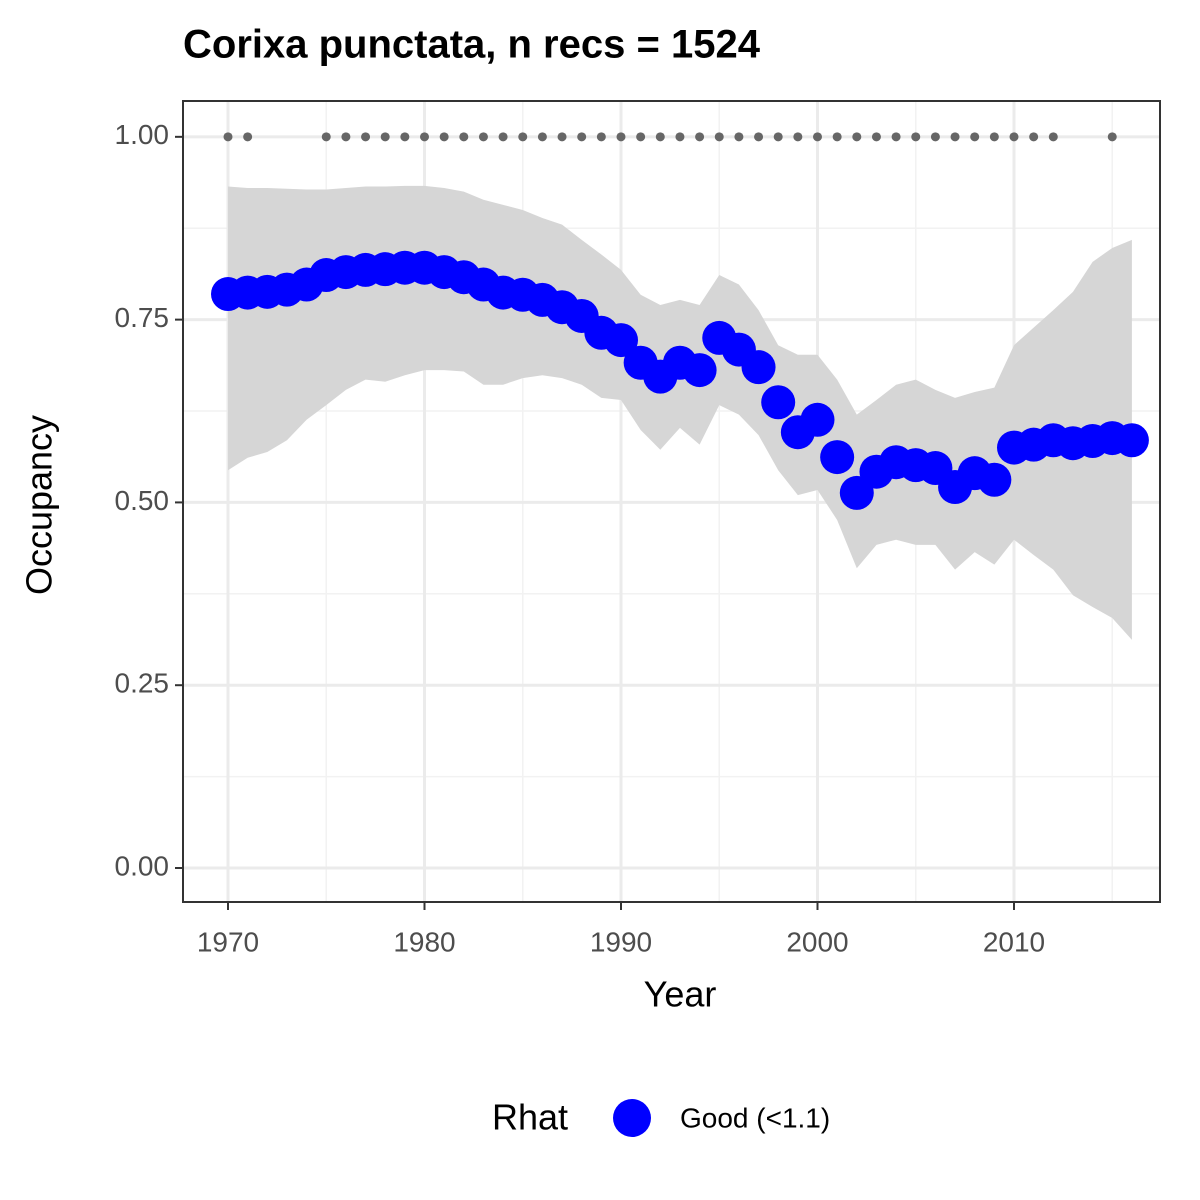 This screenshot has width=1200, height=1200. What do you see at coordinates (1014, 941) in the screenshot?
I see `x-tick-label: 2010` at bounding box center [1014, 941].